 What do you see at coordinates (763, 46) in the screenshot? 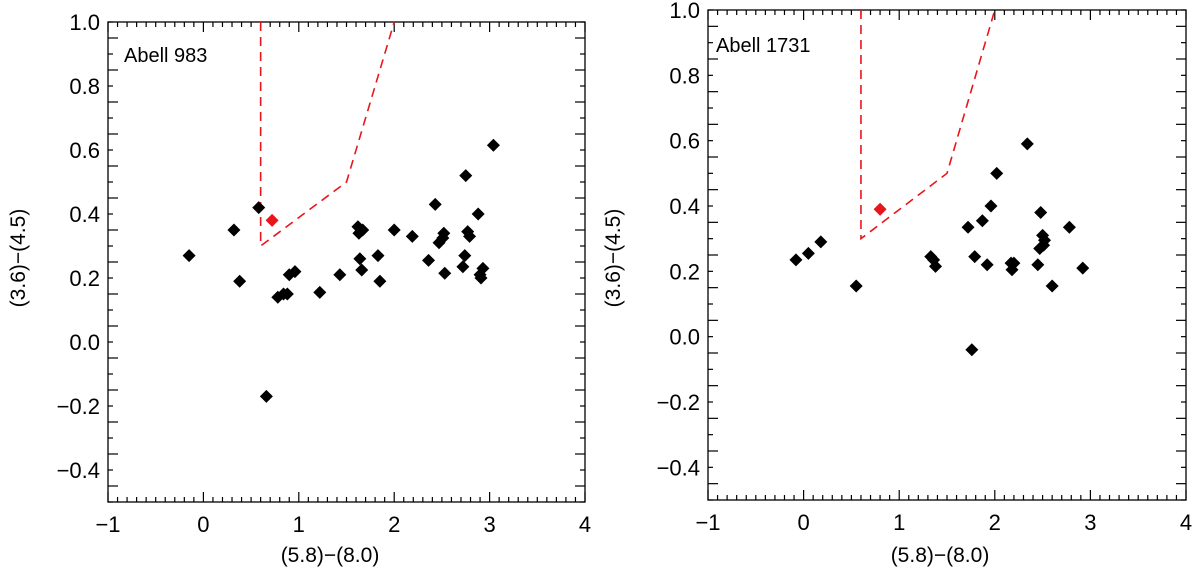
I see `panel-title: Abell 1731` at bounding box center [763, 46].